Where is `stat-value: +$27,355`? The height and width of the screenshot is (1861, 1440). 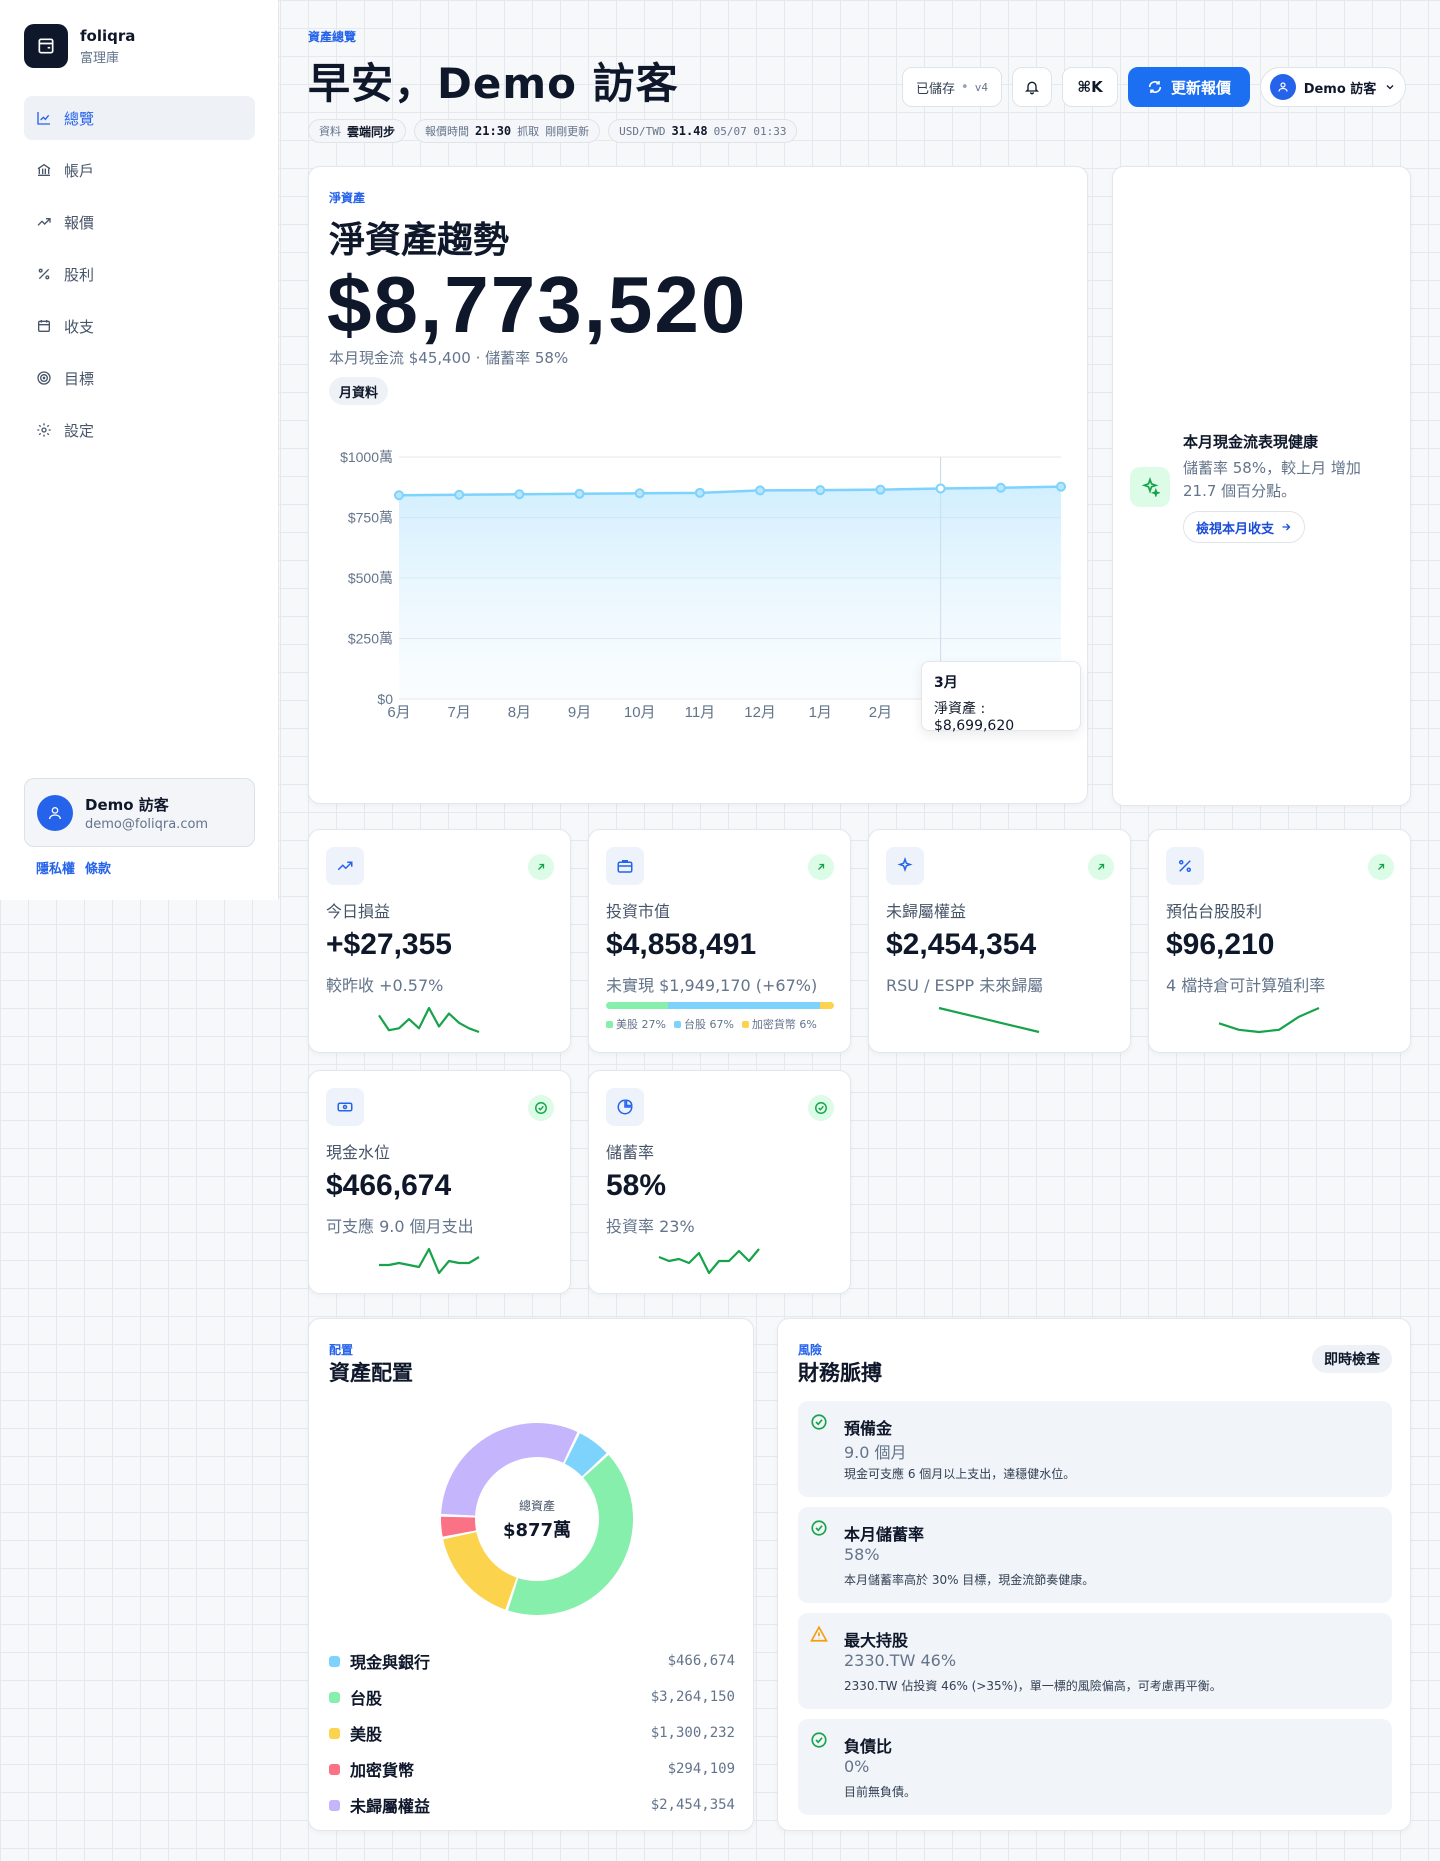 stat-value: +$27,355 is located at coordinates (389, 944).